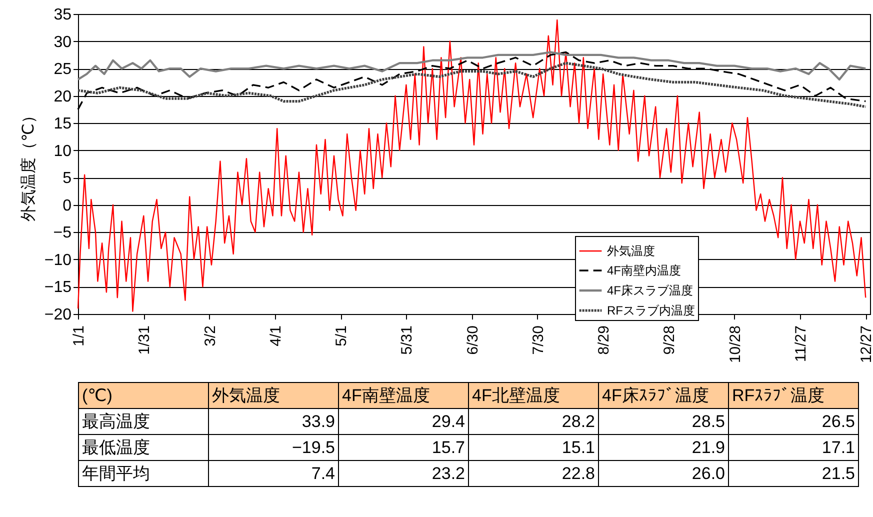 This screenshot has height=517, width=873. Describe the element at coordinates (533, 421) in the screenshot. I see `text: 28.2` at that location.